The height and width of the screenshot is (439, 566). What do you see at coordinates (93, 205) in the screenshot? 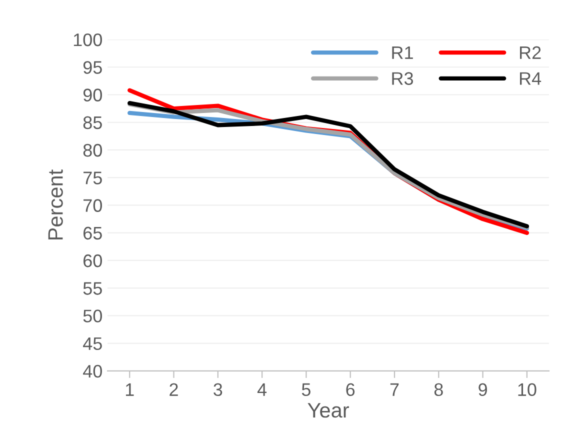
I see `y-tick-label: 70` at bounding box center [93, 205].